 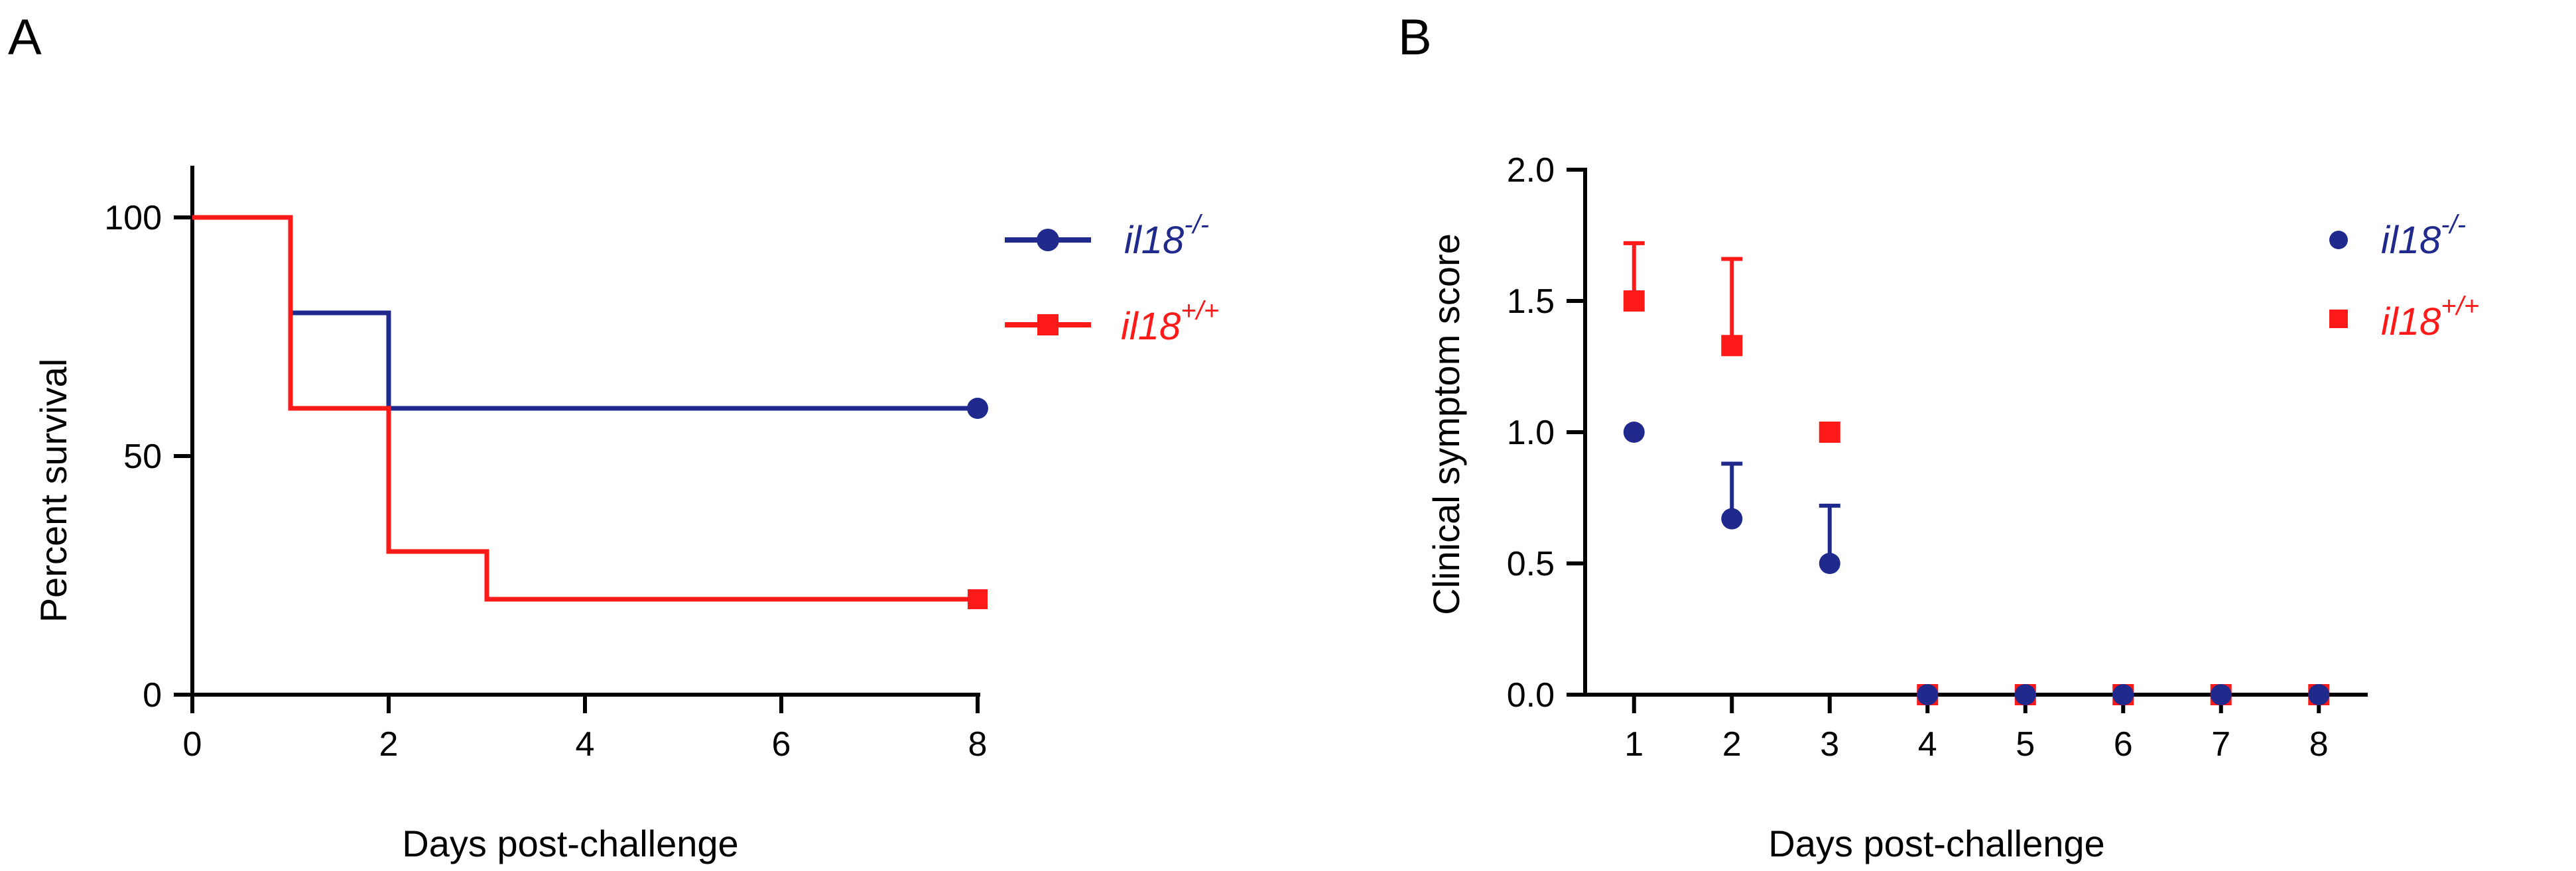 What do you see at coordinates (2460, 307) in the screenshot?
I see `panel-b-legend-sup-wt: +/+` at bounding box center [2460, 307].